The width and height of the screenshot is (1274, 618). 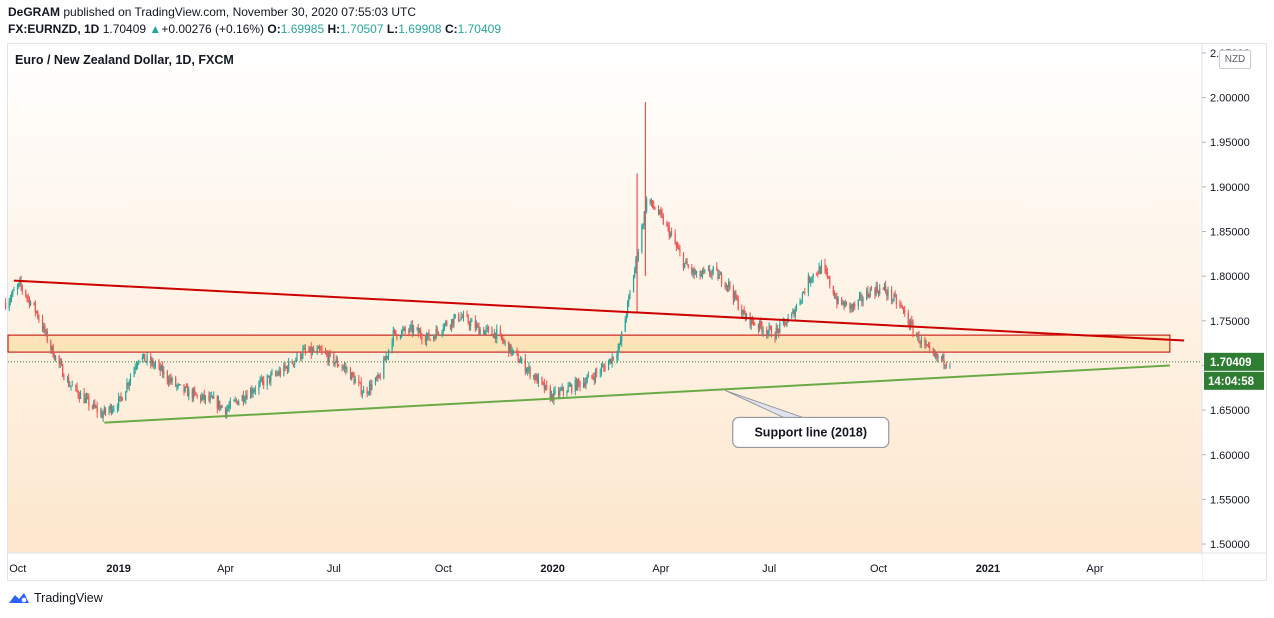 What do you see at coordinates (589, 343) in the screenshot?
I see `resistance-zone` at bounding box center [589, 343].